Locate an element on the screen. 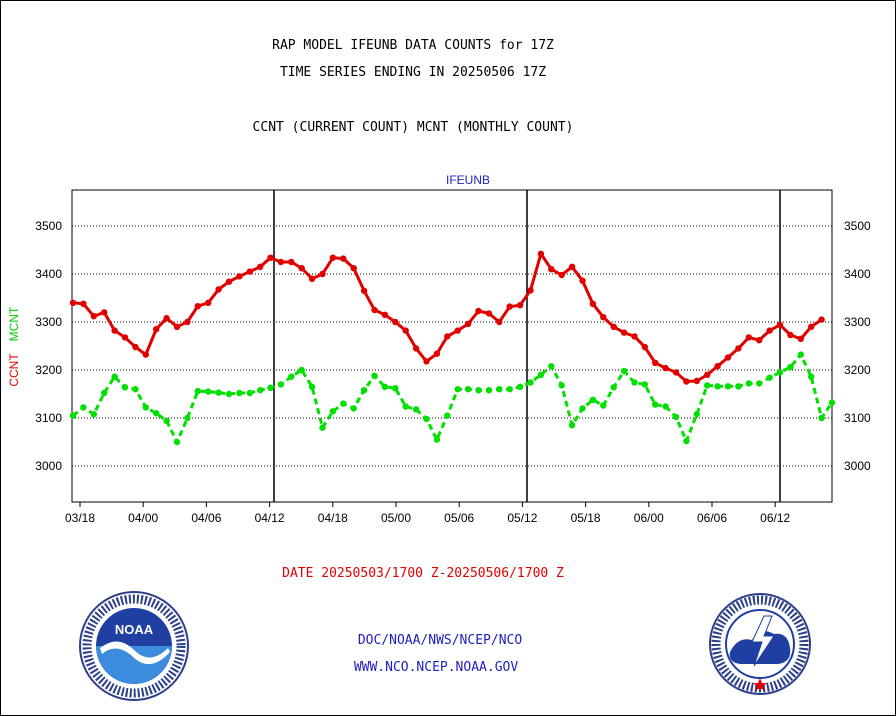  website-link: WWW.NCO.NCEP.NOAA.GOV is located at coordinates (436, 667).